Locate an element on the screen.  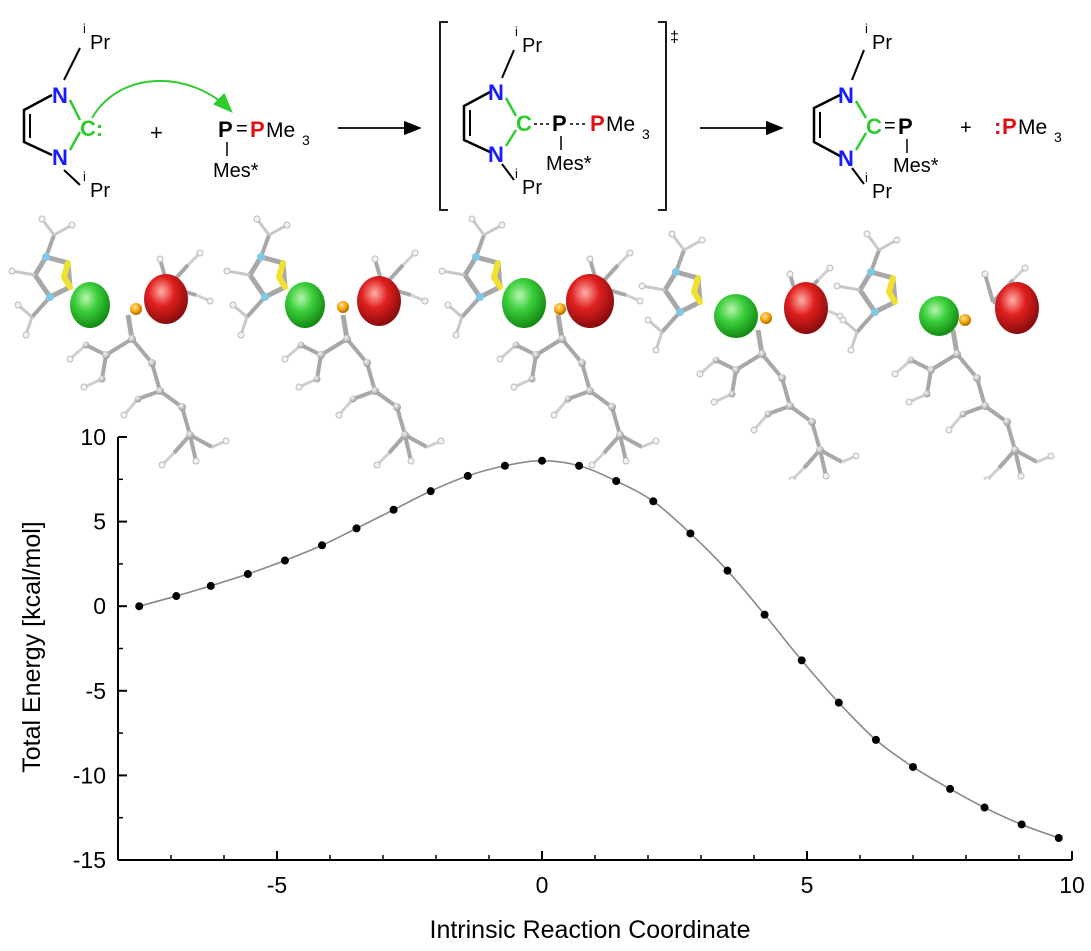
ts-ipr-top-sup: i is located at coordinates (516, 31).